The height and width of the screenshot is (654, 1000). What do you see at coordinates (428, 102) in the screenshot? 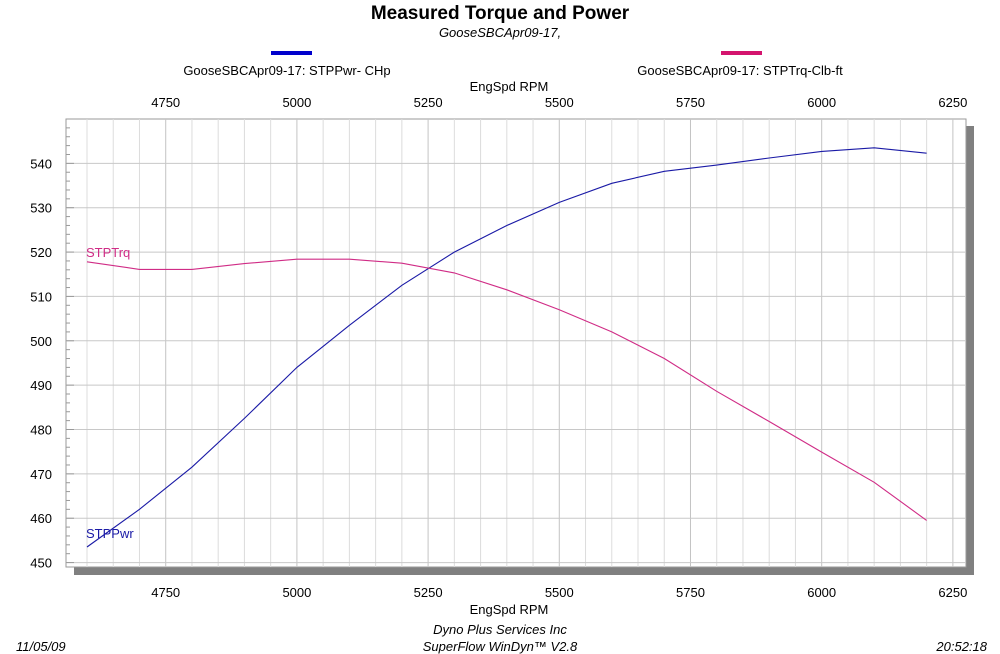
I see `x-tick-label-top: 5250` at bounding box center [428, 102].